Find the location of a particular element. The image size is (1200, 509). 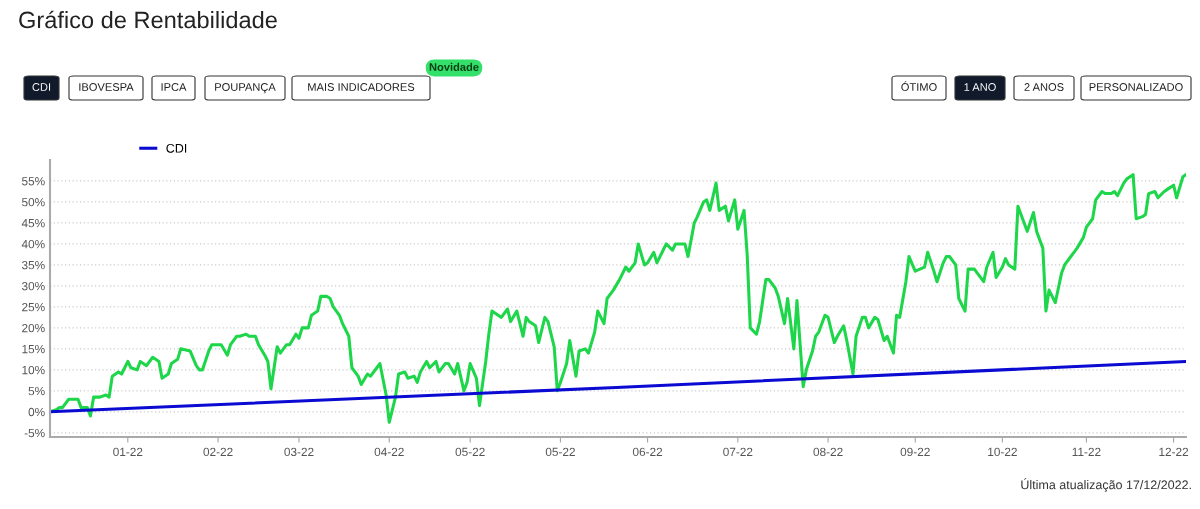

y-tick-label: 35% is located at coordinates (33, 265).